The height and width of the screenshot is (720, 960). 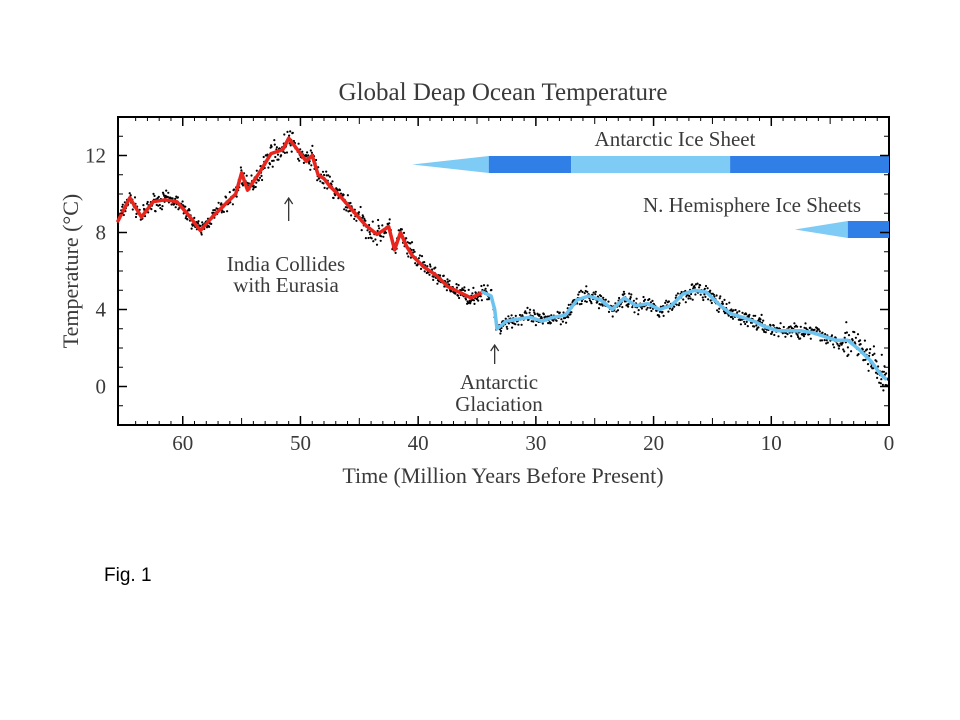 I want to click on chart-title: Global Deap Ocean Temperature, so click(x=503, y=92).